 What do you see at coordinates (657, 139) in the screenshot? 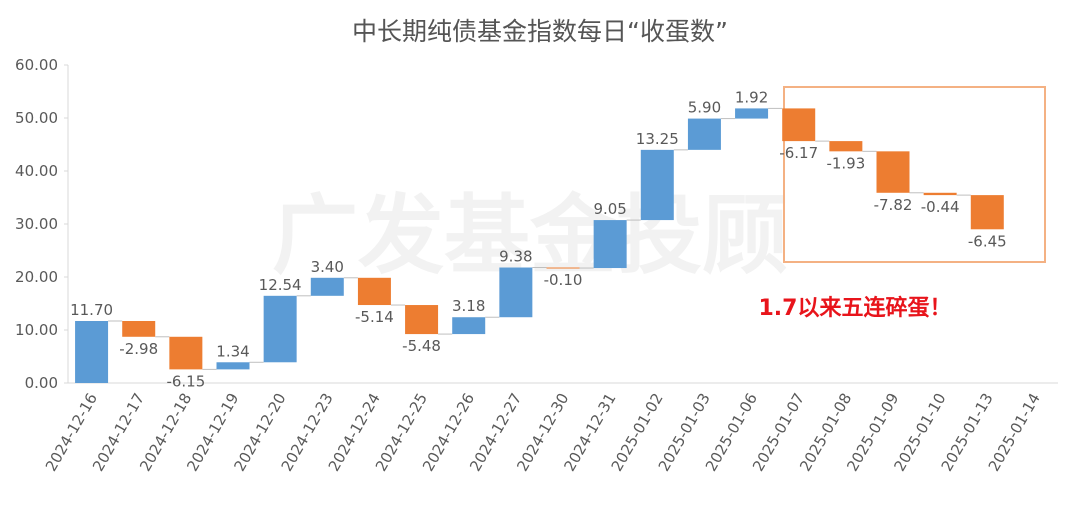
I see `data-label: 13.25` at bounding box center [657, 139].